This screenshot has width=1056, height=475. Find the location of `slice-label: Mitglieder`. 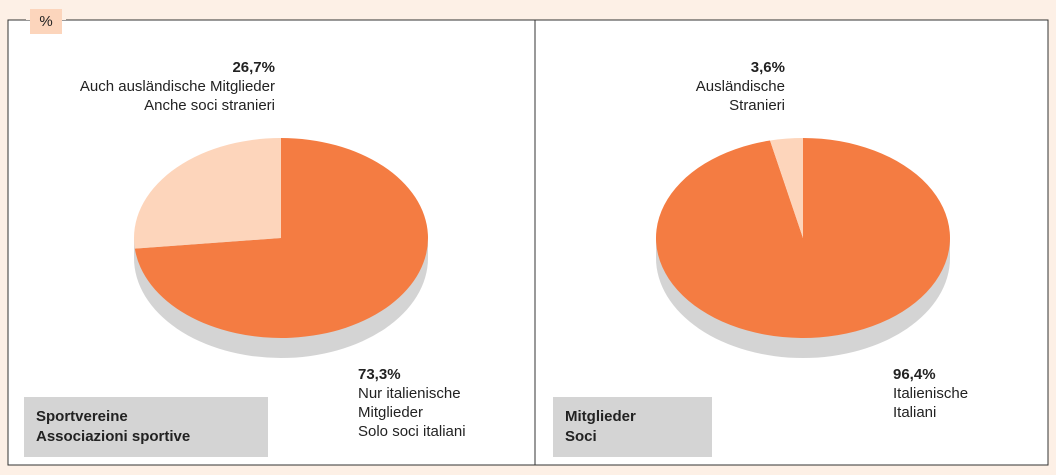

slice-label: Mitglieder is located at coordinates (390, 412).